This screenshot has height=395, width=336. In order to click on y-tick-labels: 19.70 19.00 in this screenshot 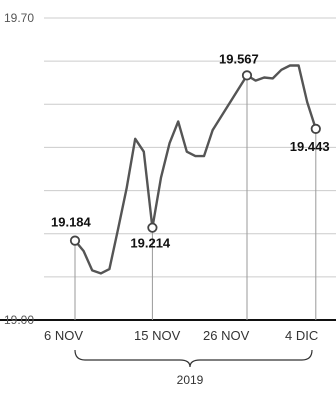, I will do `click(19, 169)`.